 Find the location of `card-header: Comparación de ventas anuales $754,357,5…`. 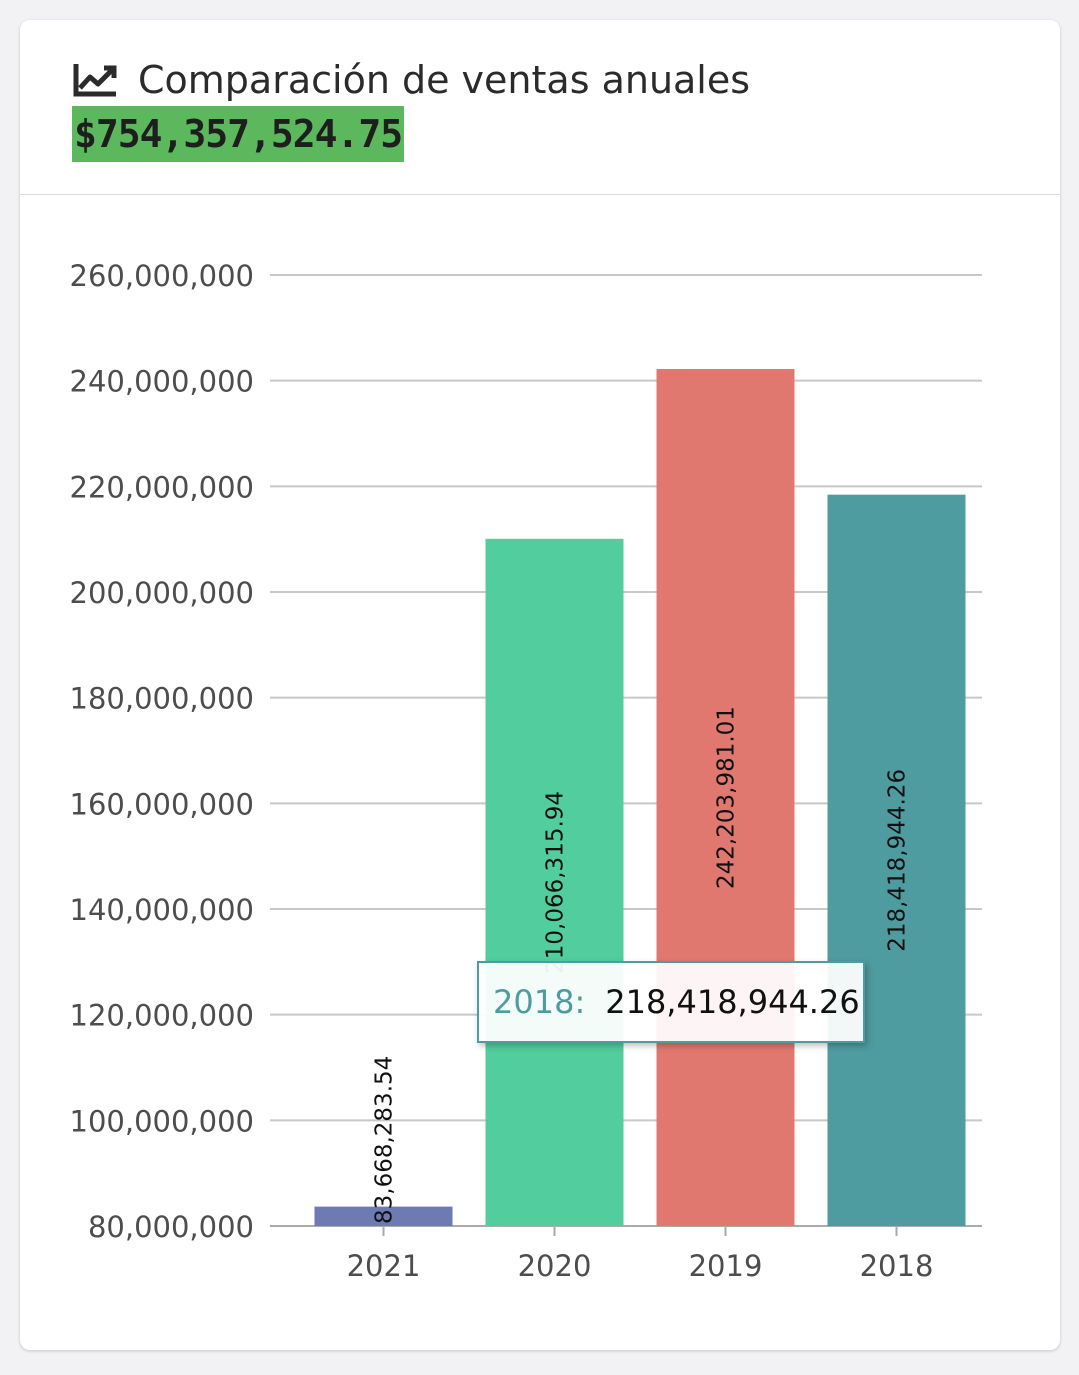

card-header: Comparación de ventas anuales $754,357,5… is located at coordinates (540, 107).